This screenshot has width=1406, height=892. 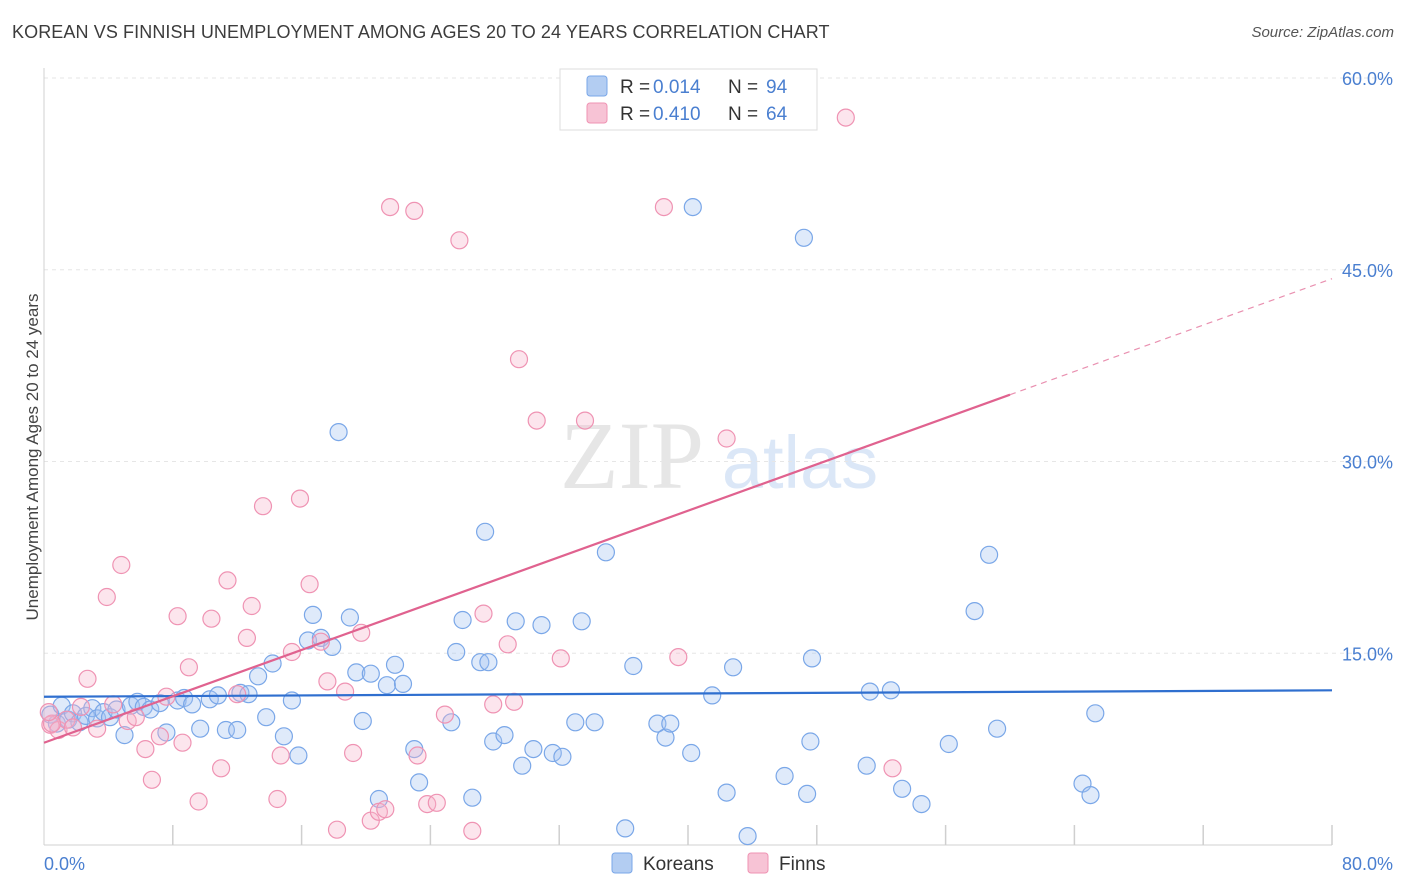 What do you see at coordinates (777, 114) in the screenshot?
I see `legend-n-value-finns: 64` at bounding box center [777, 114].